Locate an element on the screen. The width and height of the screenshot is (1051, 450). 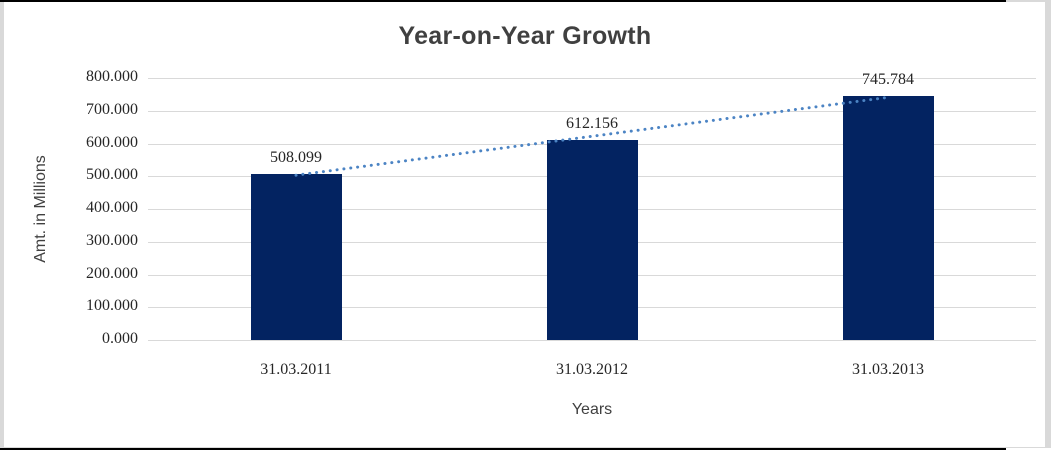
frame-border-top-gray is located at coordinates (1028, 1).